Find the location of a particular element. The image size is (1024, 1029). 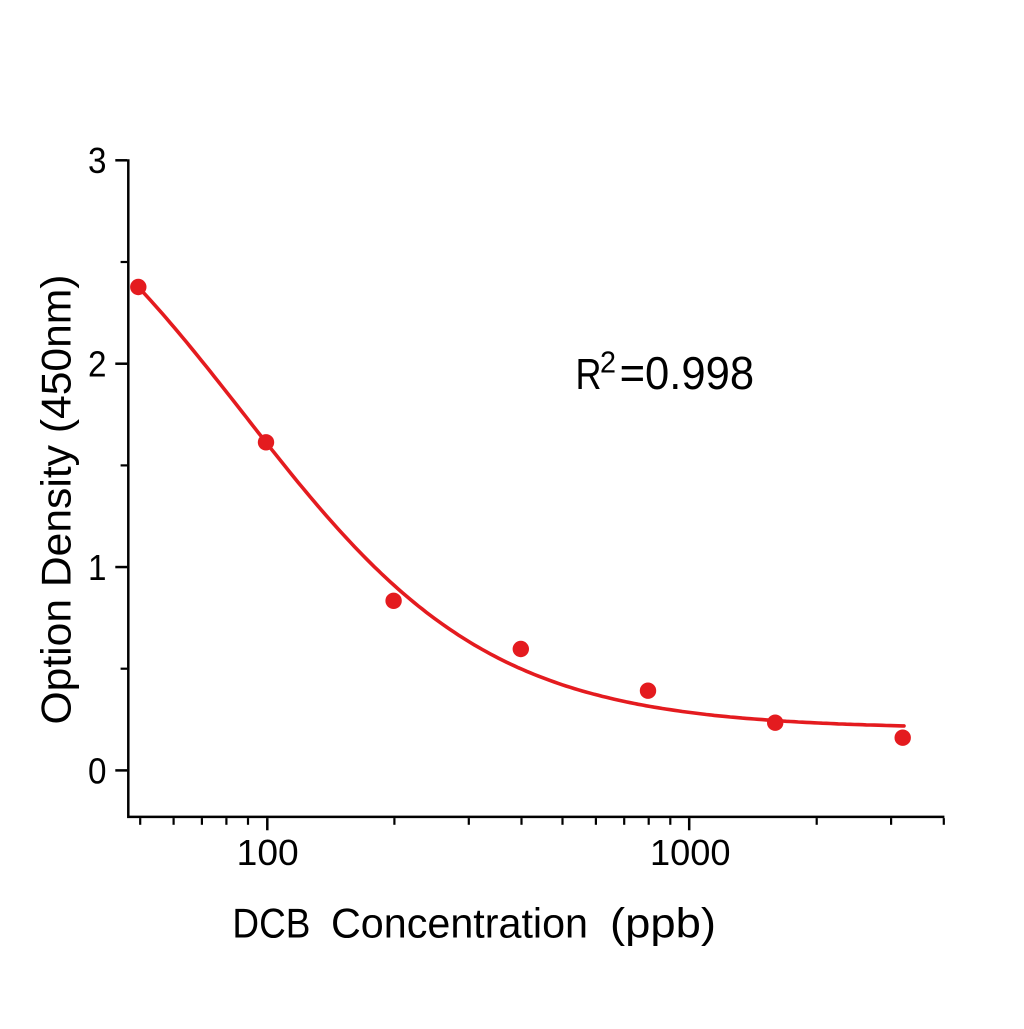

svg-text: DCB is located at coordinates (271, 923).